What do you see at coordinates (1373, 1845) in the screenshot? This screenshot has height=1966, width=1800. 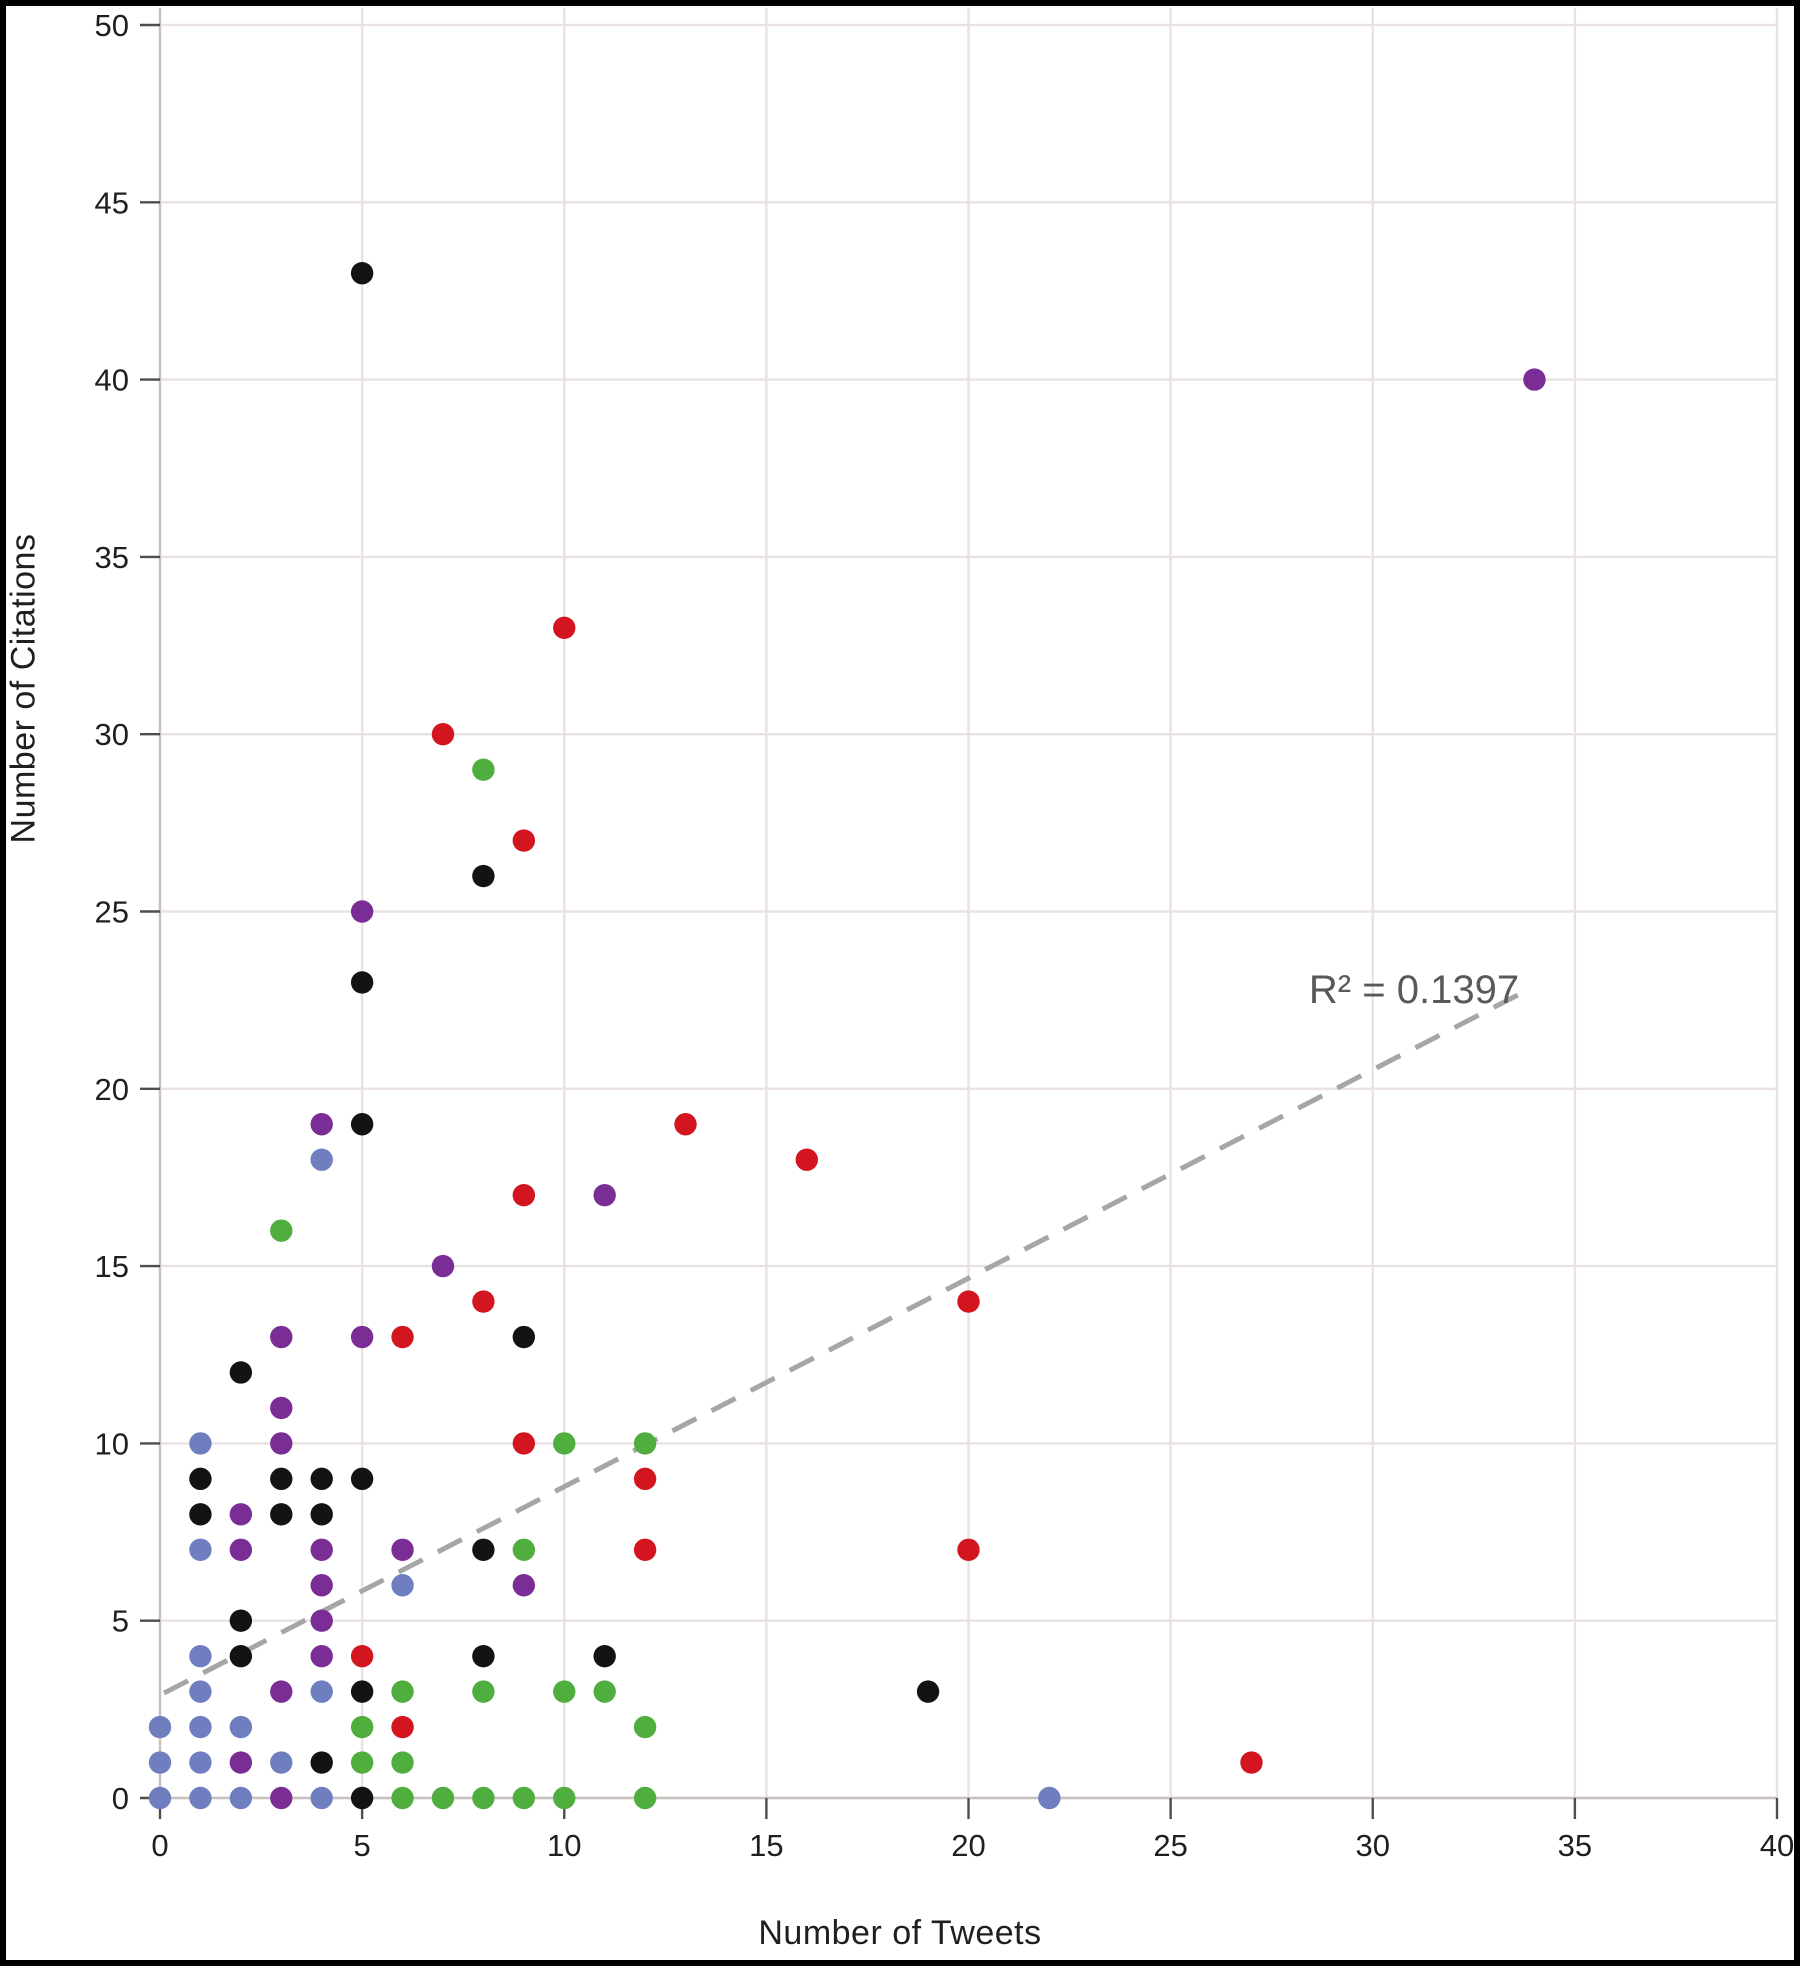 I see `x-tick-label: 30` at bounding box center [1373, 1845].